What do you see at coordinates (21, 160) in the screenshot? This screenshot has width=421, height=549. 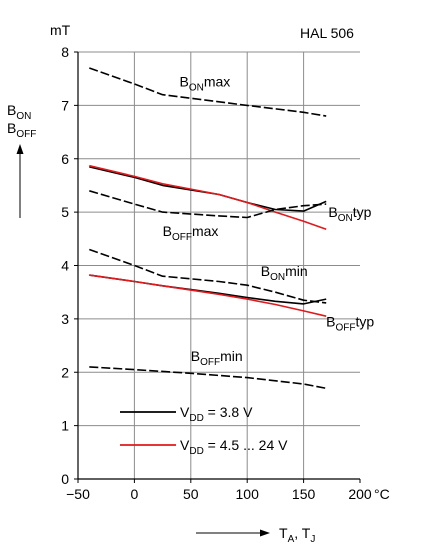 I see `y-axis-title: BON BOFF` at bounding box center [21, 160].